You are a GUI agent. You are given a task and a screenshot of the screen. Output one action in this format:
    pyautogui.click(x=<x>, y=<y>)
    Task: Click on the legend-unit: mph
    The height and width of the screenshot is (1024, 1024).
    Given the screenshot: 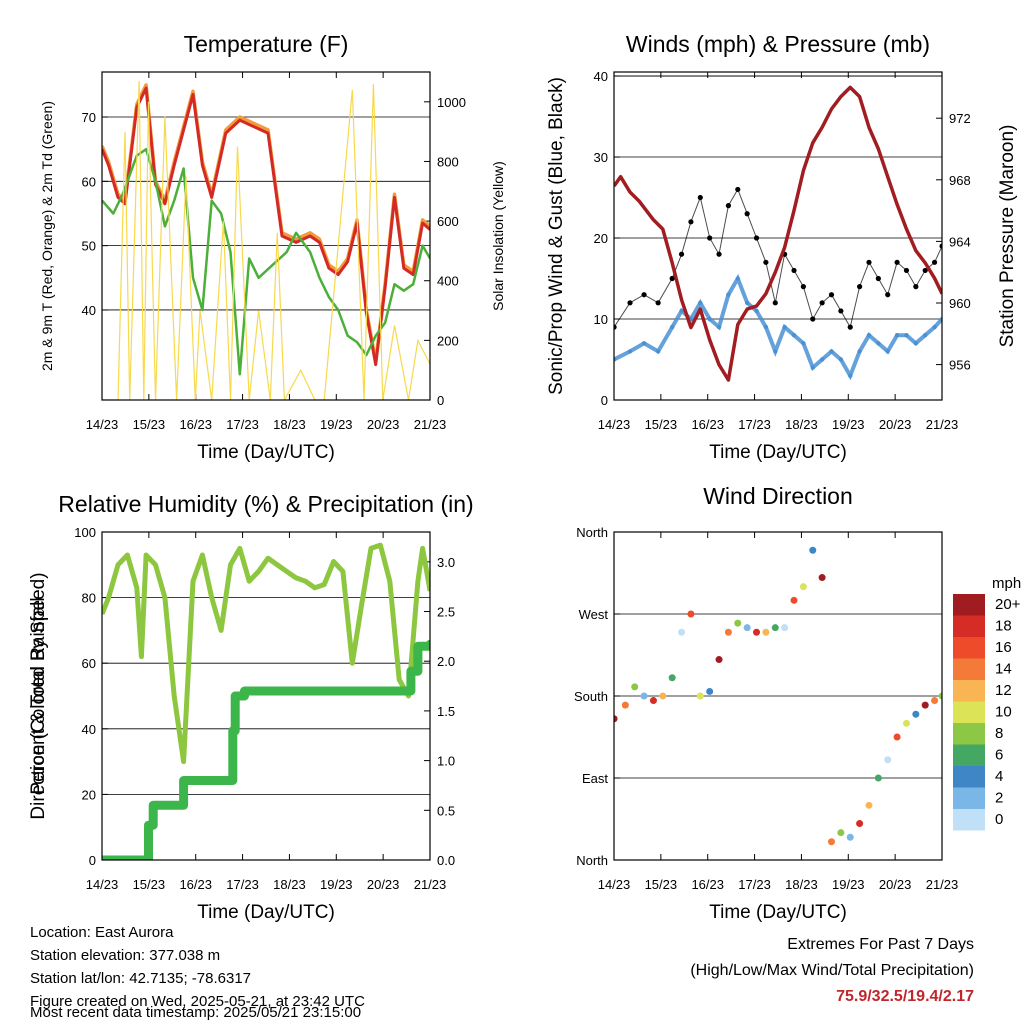 What is the action you would take?
    pyautogui.click(x=1006, y=583)
    